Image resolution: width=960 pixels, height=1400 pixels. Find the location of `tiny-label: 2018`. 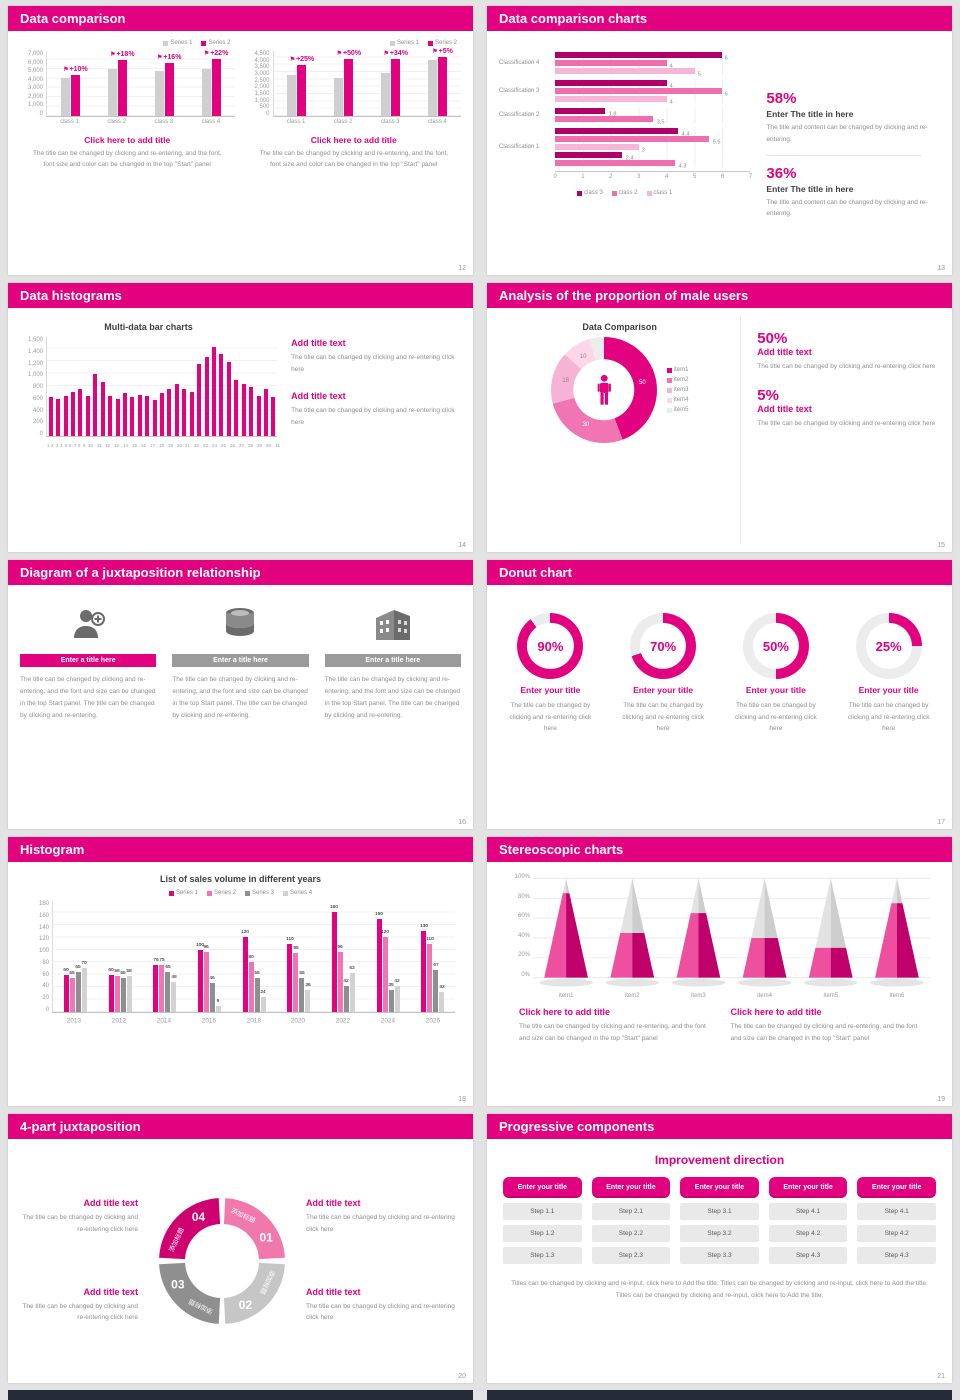

tiny-label: 2018 is located at coordinates (253, 1020).